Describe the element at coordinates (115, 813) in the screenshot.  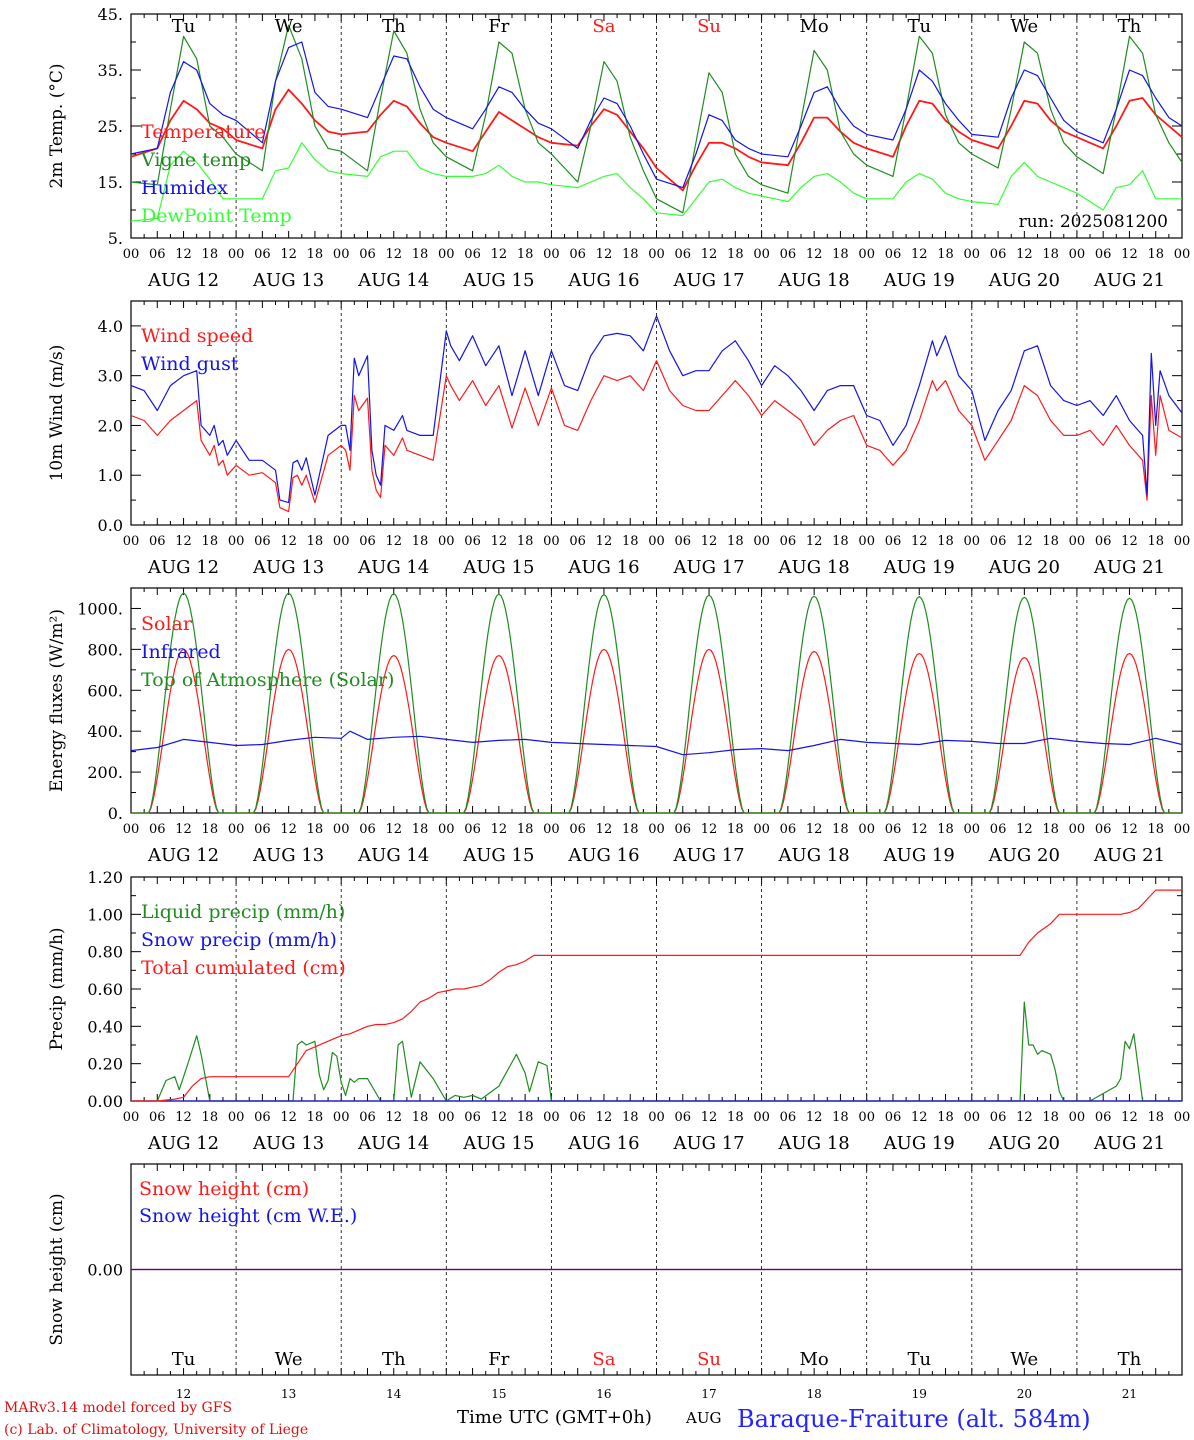
I see `y-tick-label: 0.` at that location.